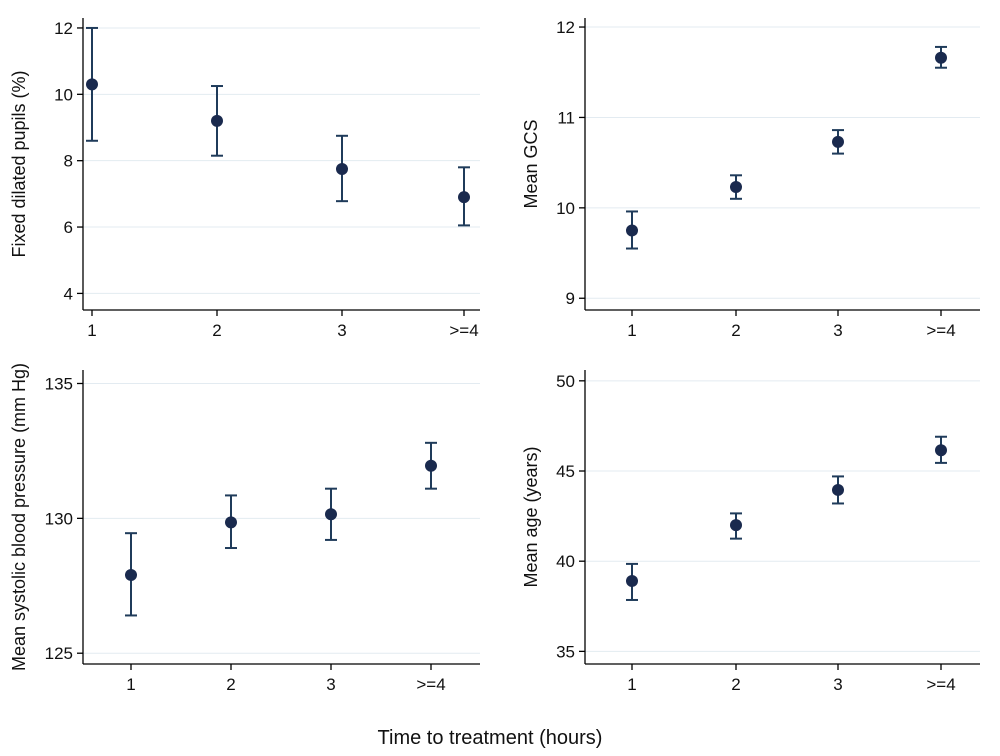  What do you see at coordinates (565, 651) in the screenshot?
I see `y-tick-label: 35` at bounding box center [565, 651].